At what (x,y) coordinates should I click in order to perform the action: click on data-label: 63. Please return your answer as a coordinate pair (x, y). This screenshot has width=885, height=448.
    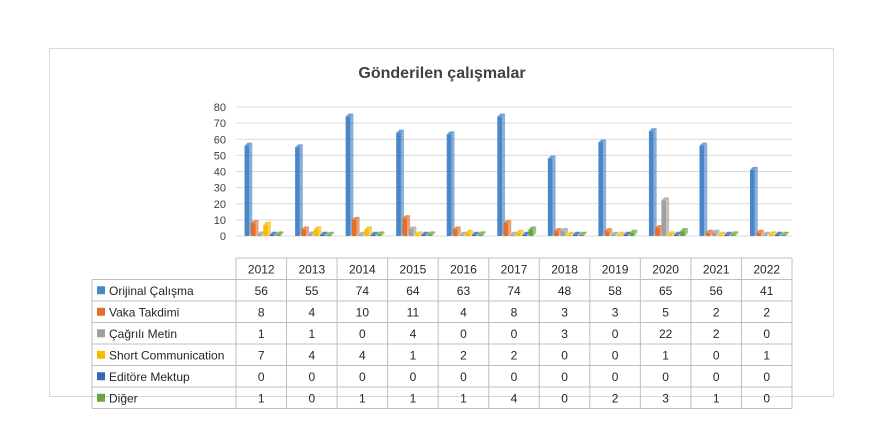
    Looking at the image, I should click on (464, 291).